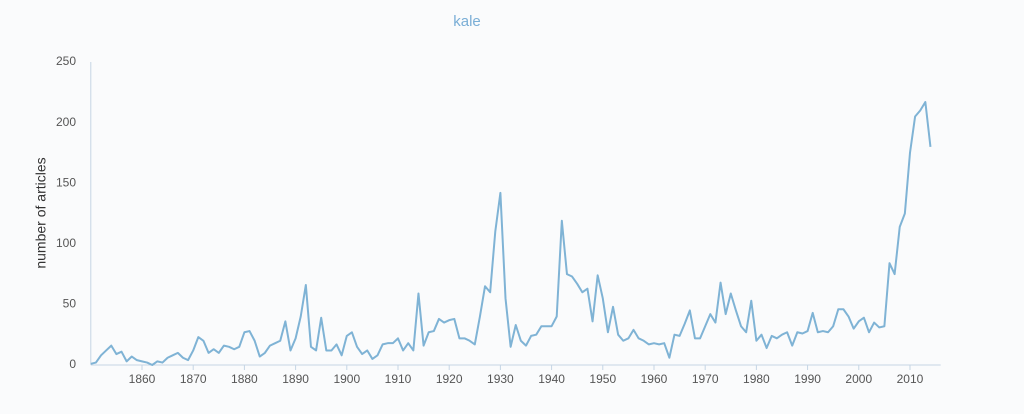 This screenshot has height=414, width=1024. Describe the element at coordinates (142, 379) in the screenshot. I see `x-tick-label: 1860` at that location.